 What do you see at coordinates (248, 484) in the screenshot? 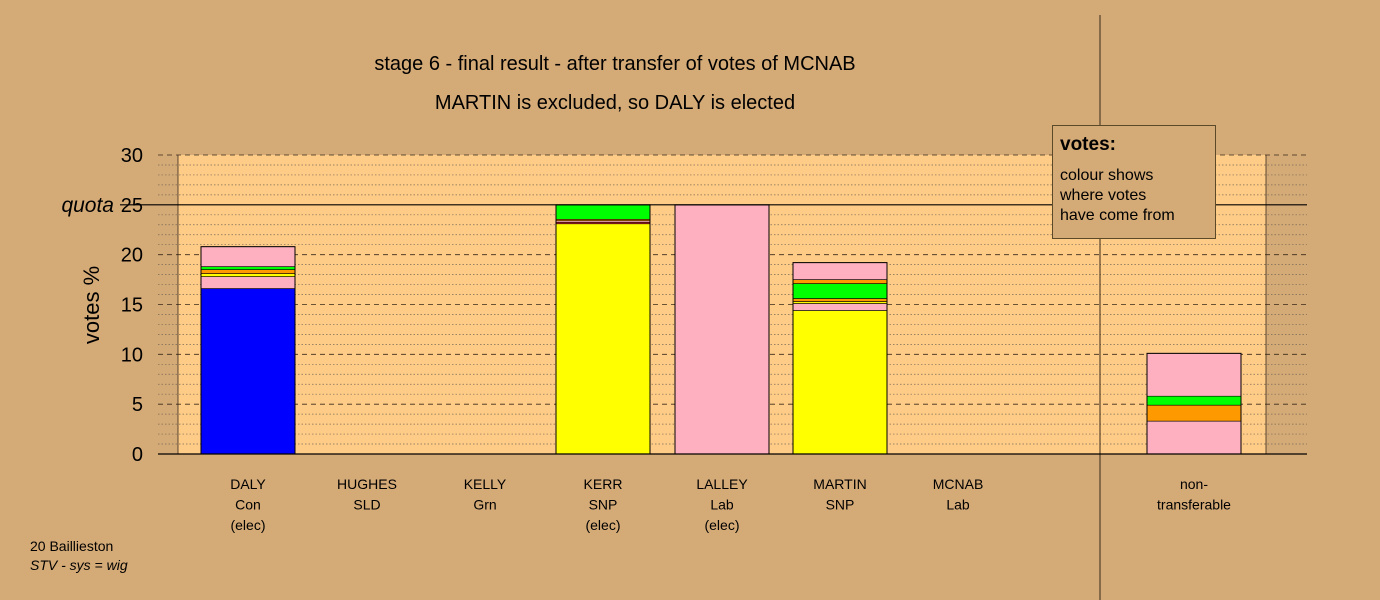
I see `category-label: DALY` at bounding box center [248, 484].